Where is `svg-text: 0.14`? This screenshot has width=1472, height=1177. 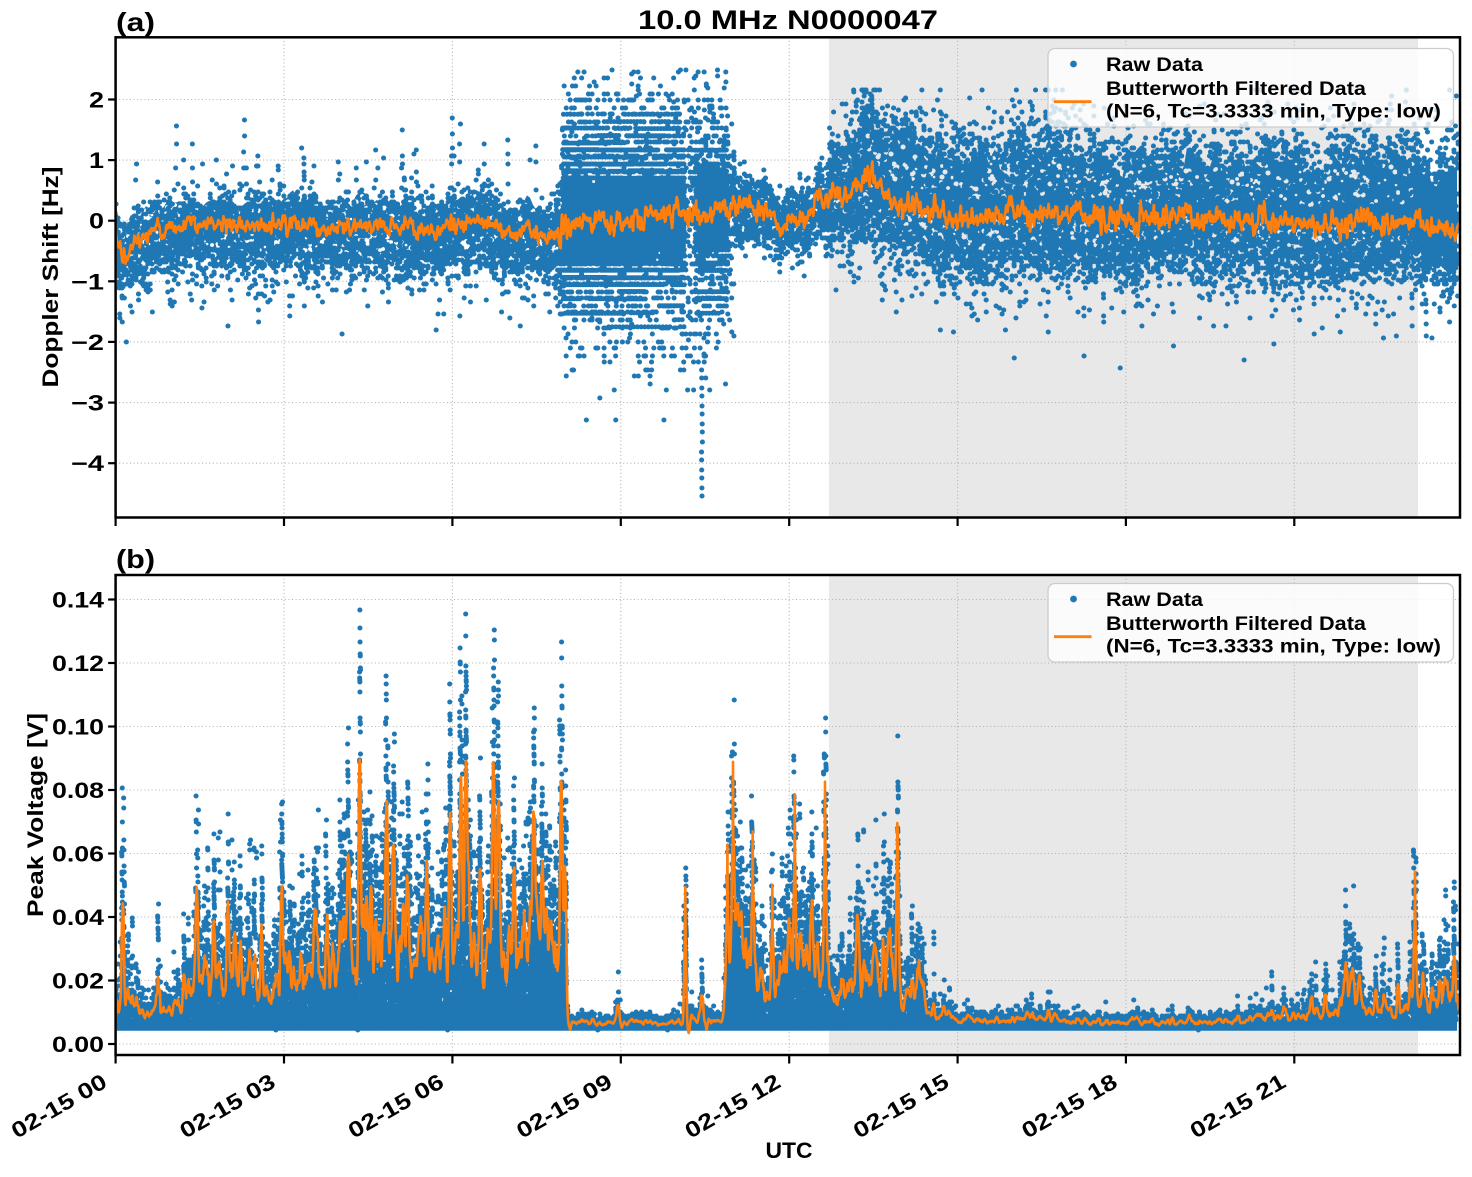
svg-text: 0.14 is located at coordinates (78, 600).